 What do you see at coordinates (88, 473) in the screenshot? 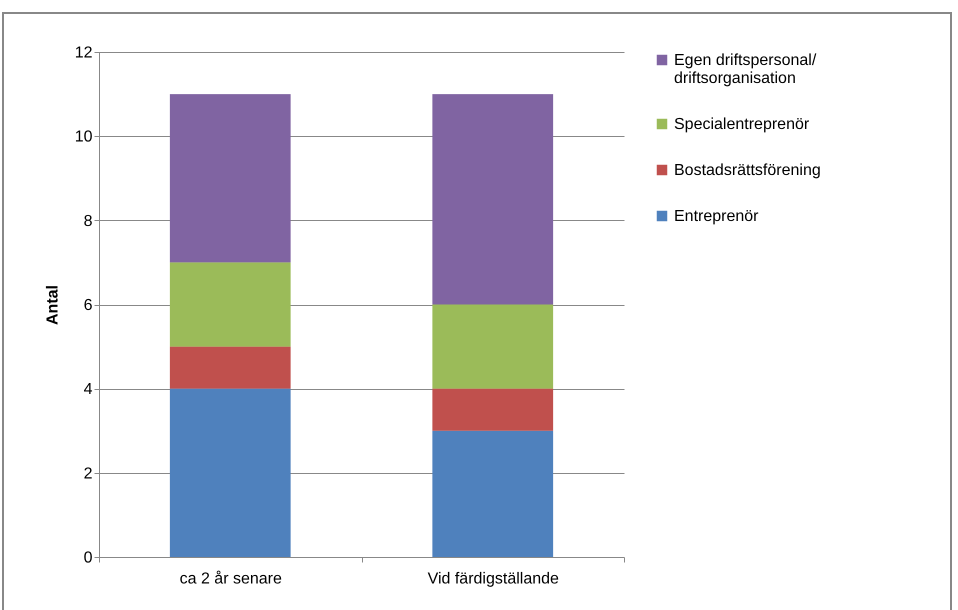
I see `y-tick-label: 2` at bounding box center [88, 473].